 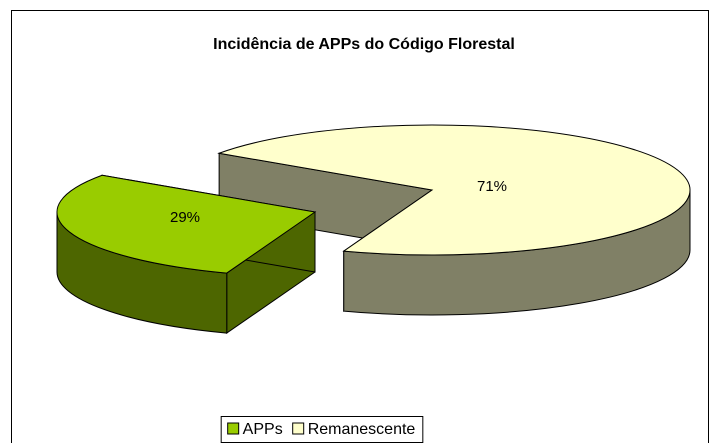 I want to click on chart-title: Incidência de APPs do Código Florestal, so click(x=364, y=44).